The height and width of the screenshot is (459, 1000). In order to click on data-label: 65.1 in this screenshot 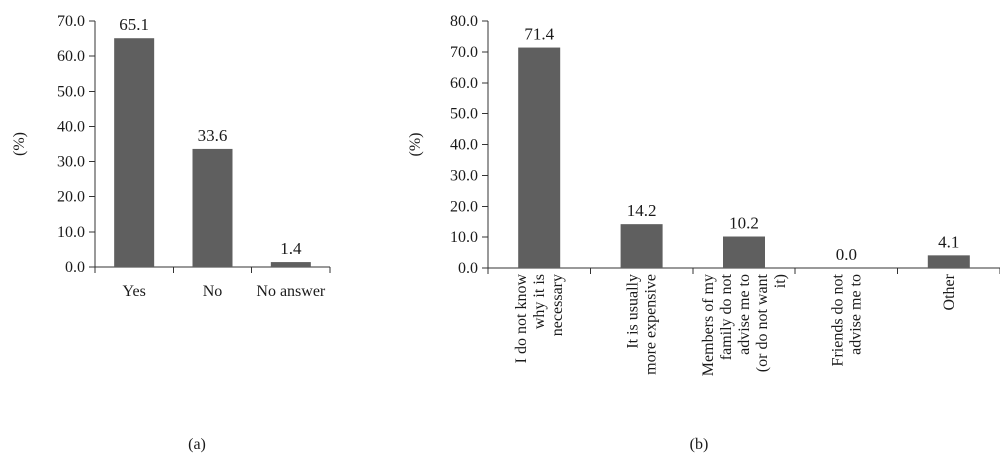, I will do `click(134, 24)`.